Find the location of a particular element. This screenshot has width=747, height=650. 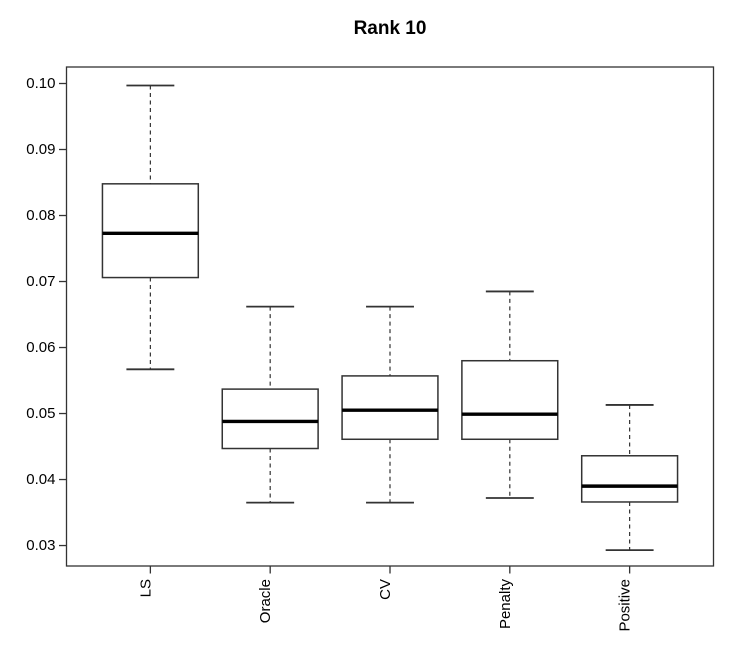

chart-title: Rank 10 is located at coordinates (390, 28).